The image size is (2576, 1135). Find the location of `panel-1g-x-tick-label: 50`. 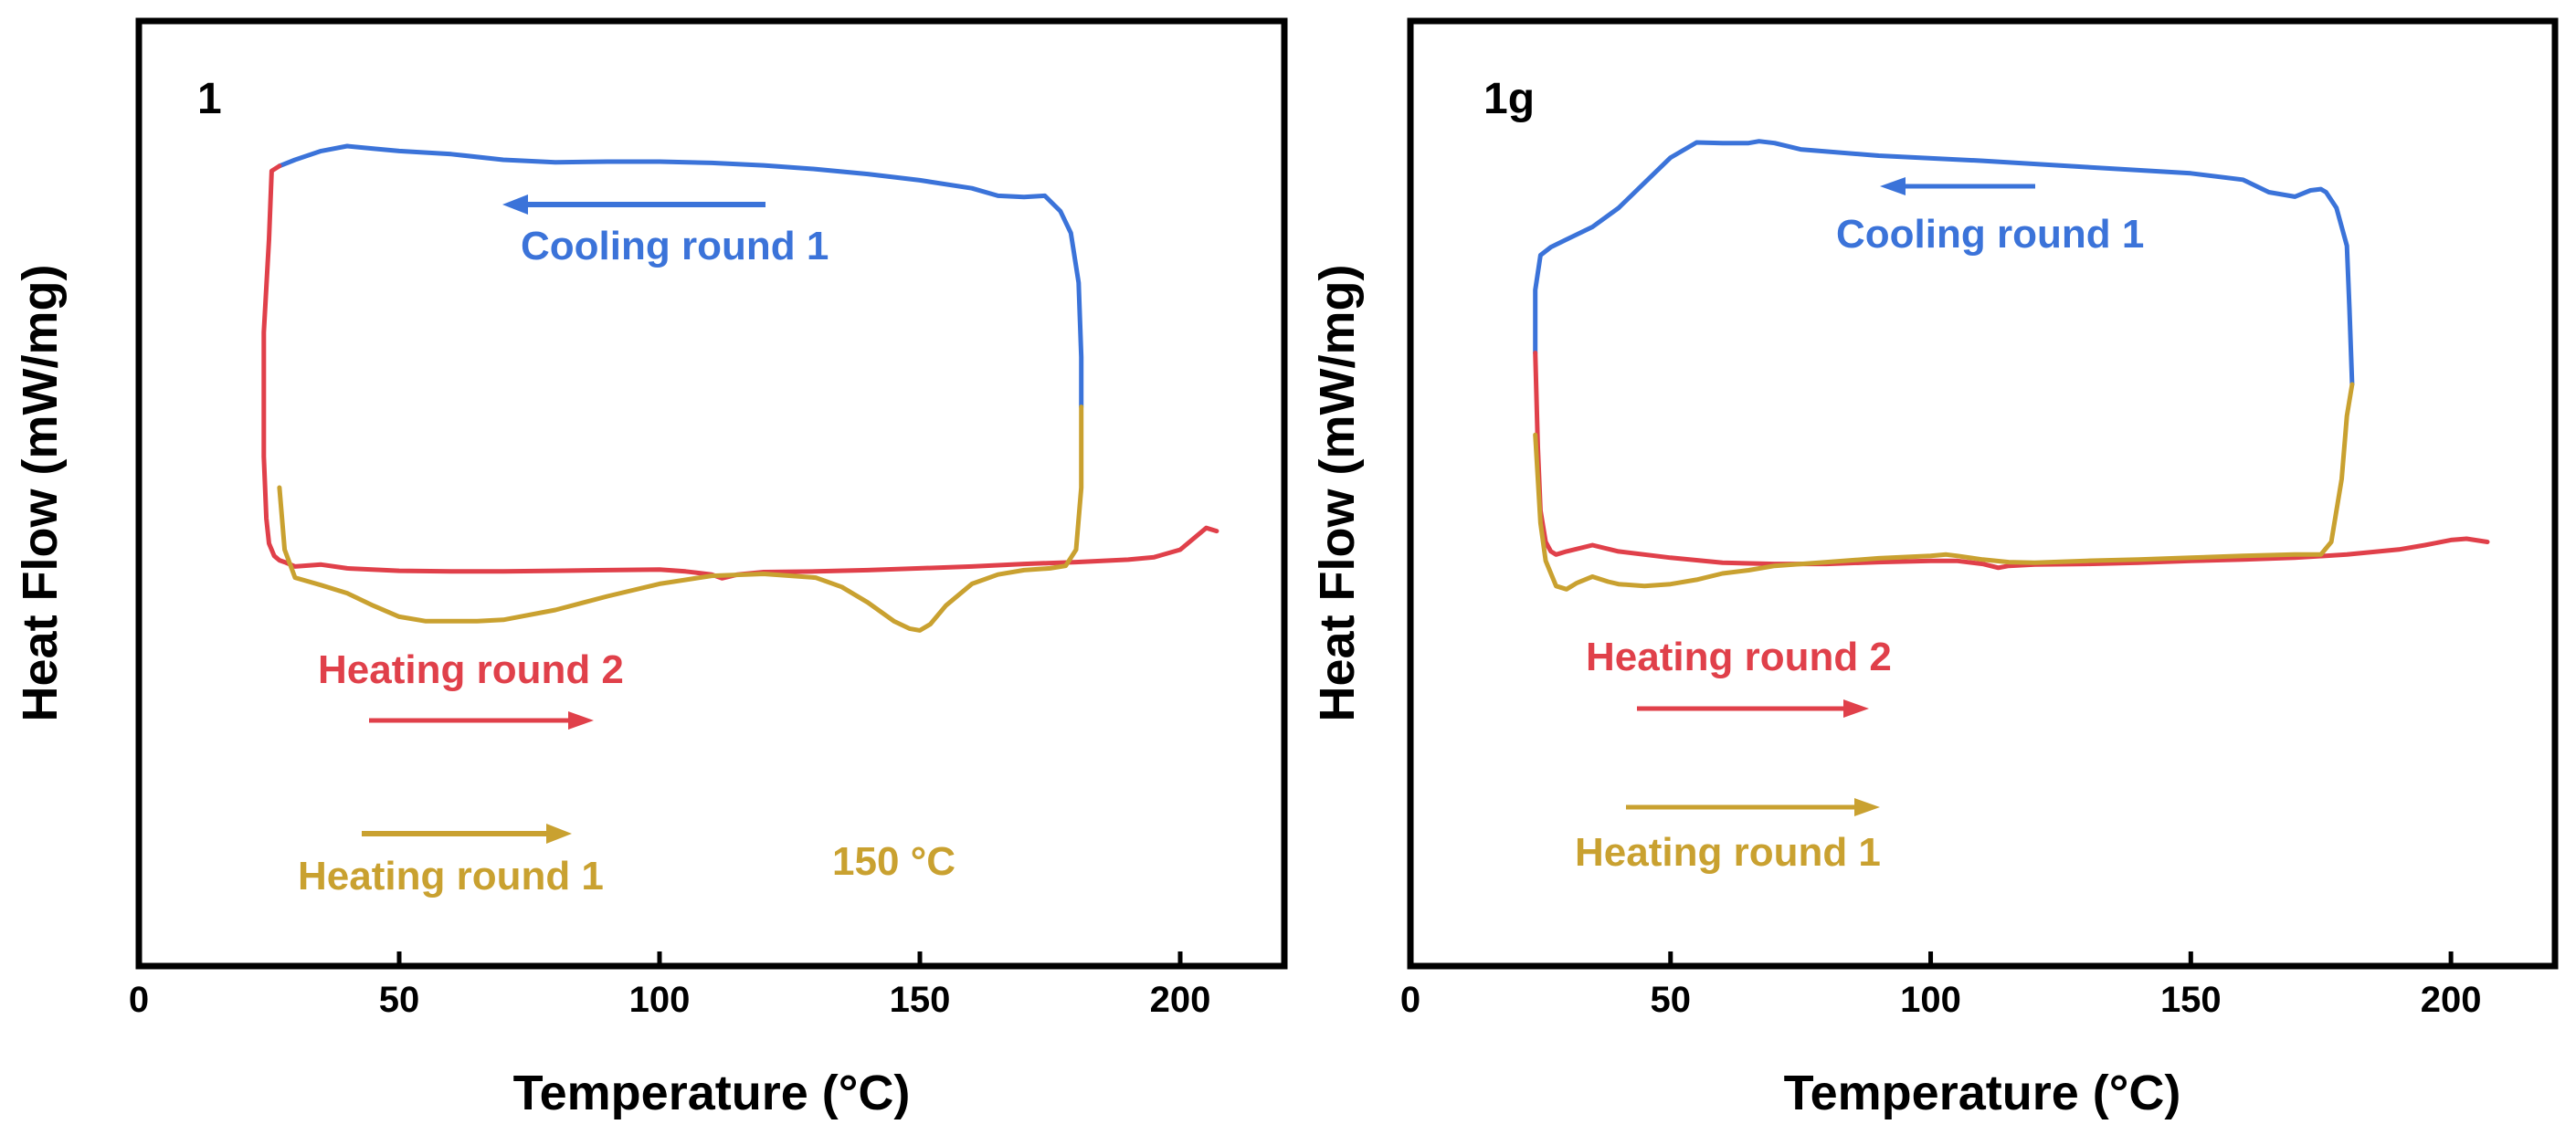

panel-1g-x-tick-label: 50 is located at coordinates (1671, 1000).